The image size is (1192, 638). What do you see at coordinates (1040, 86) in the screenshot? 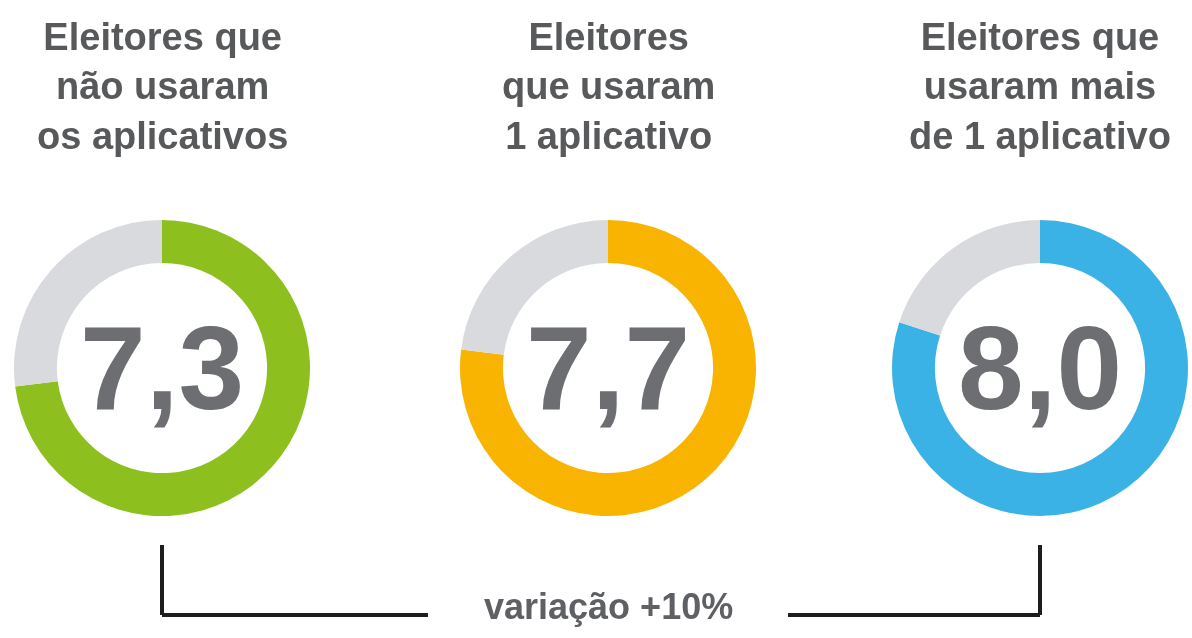
I see `chart-title: Eleitores que usaram mais de 1 aplicativo` at bounding box center [1040, 86].